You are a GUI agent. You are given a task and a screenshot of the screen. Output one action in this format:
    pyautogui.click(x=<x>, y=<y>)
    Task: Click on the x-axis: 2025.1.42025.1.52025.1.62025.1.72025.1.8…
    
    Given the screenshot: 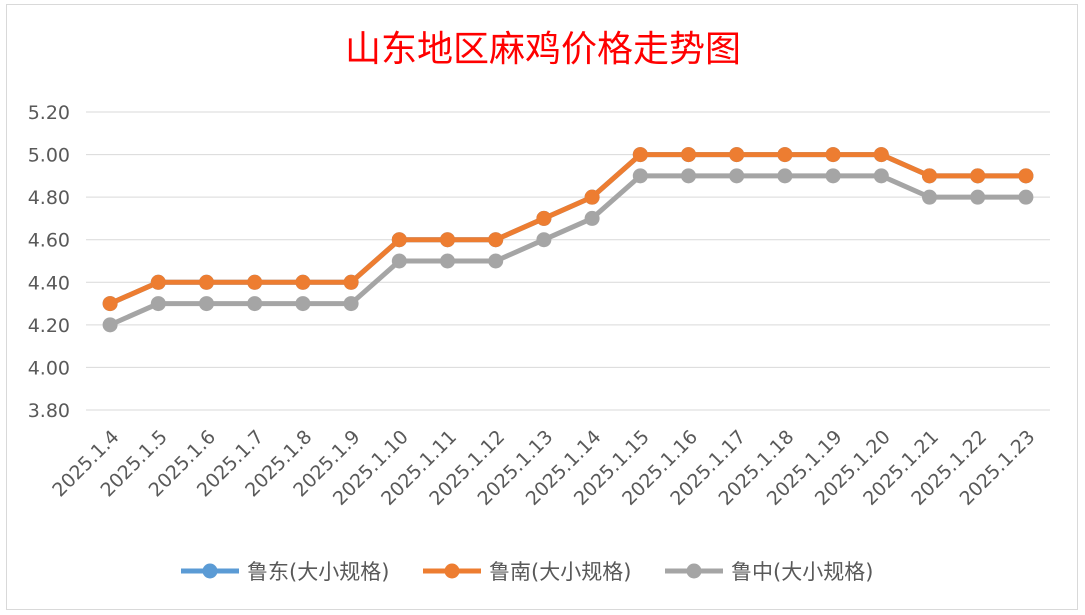 What is the action you would take?
    pyautogui.click(x=543, y=468)
    